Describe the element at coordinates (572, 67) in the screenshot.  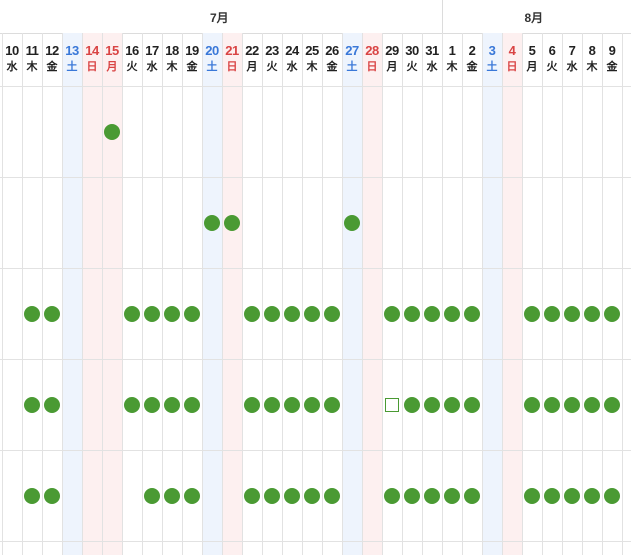
I see `day-weekday: 水` at that location.